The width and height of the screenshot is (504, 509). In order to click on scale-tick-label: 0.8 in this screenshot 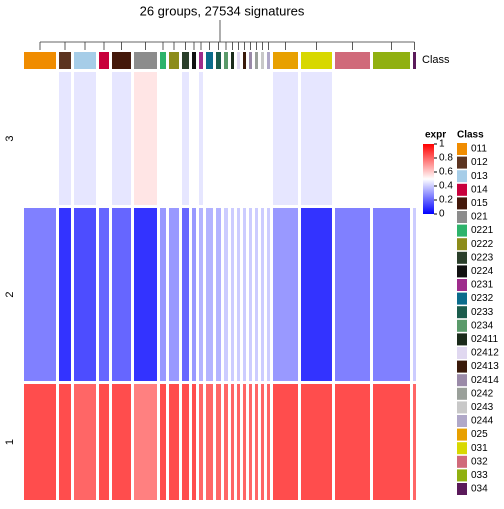, I will do `click(446, 158)`.